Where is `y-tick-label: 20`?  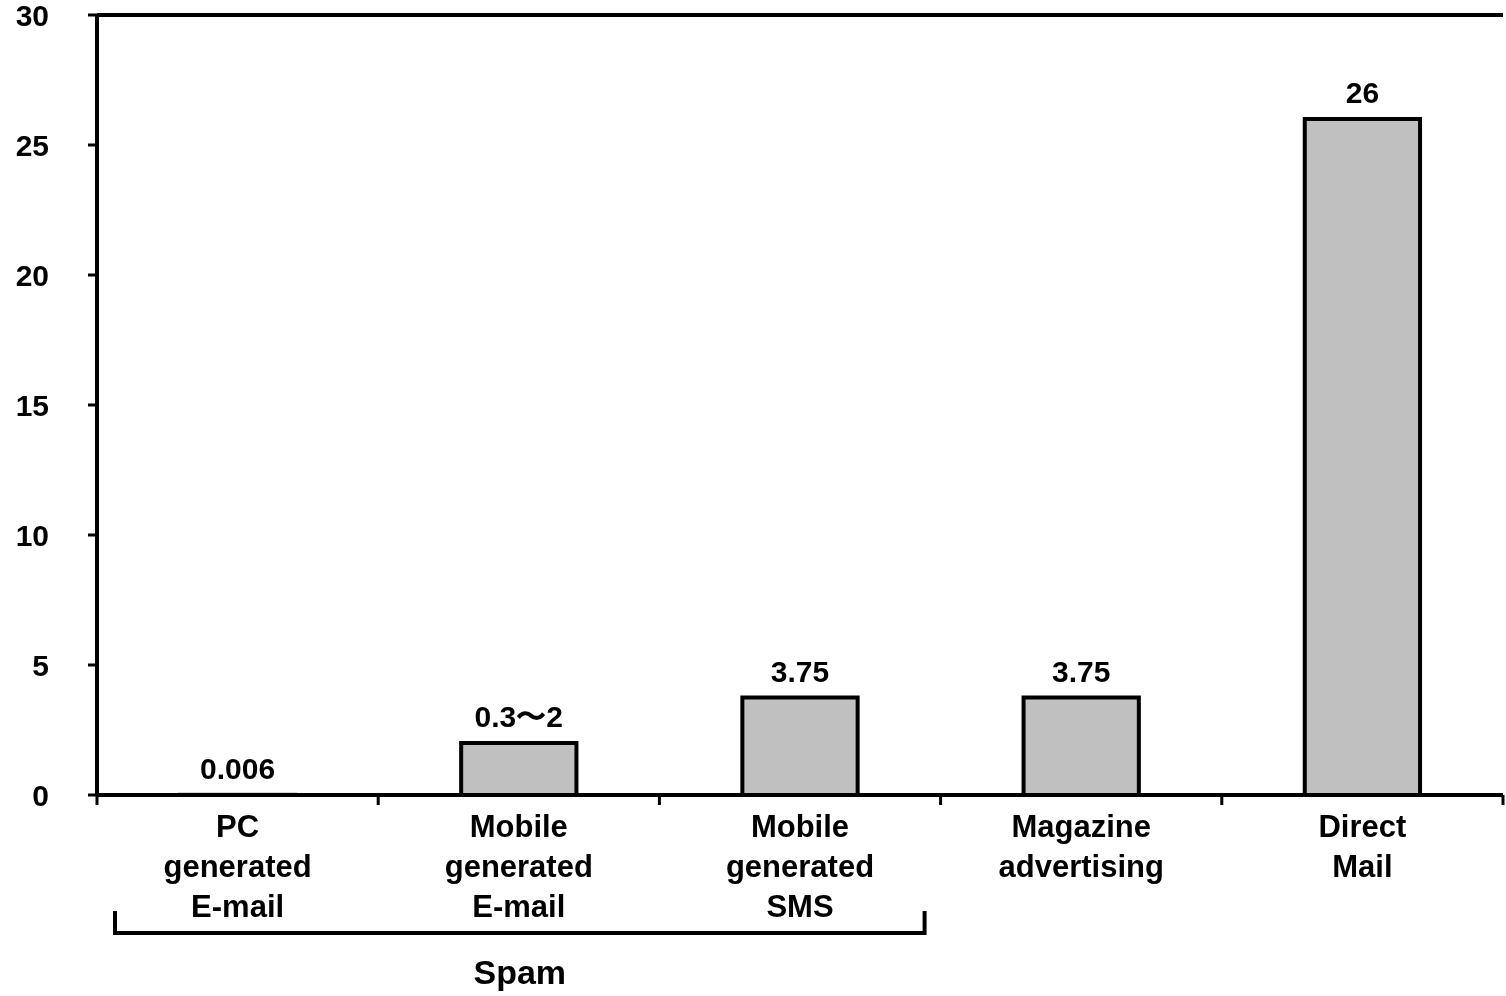
y-tick-label: 20 is located at coordinates (32, 275).